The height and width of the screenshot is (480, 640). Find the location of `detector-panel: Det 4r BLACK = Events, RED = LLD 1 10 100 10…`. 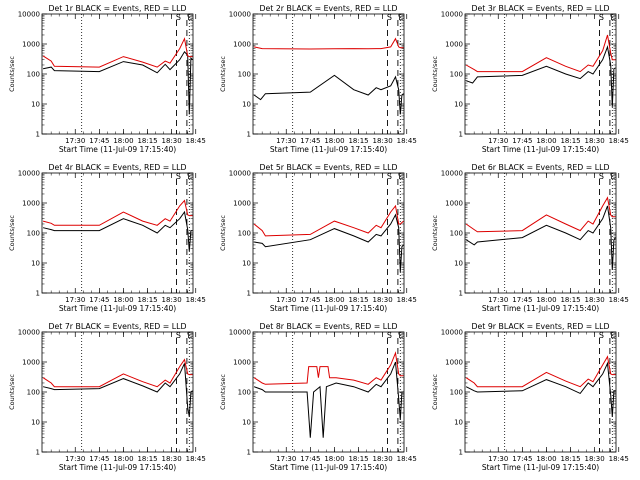

detector-panel: Det 4r BLACK = Events, RED = LLD 1 10 100 10… is located at coordinates (107, 238).